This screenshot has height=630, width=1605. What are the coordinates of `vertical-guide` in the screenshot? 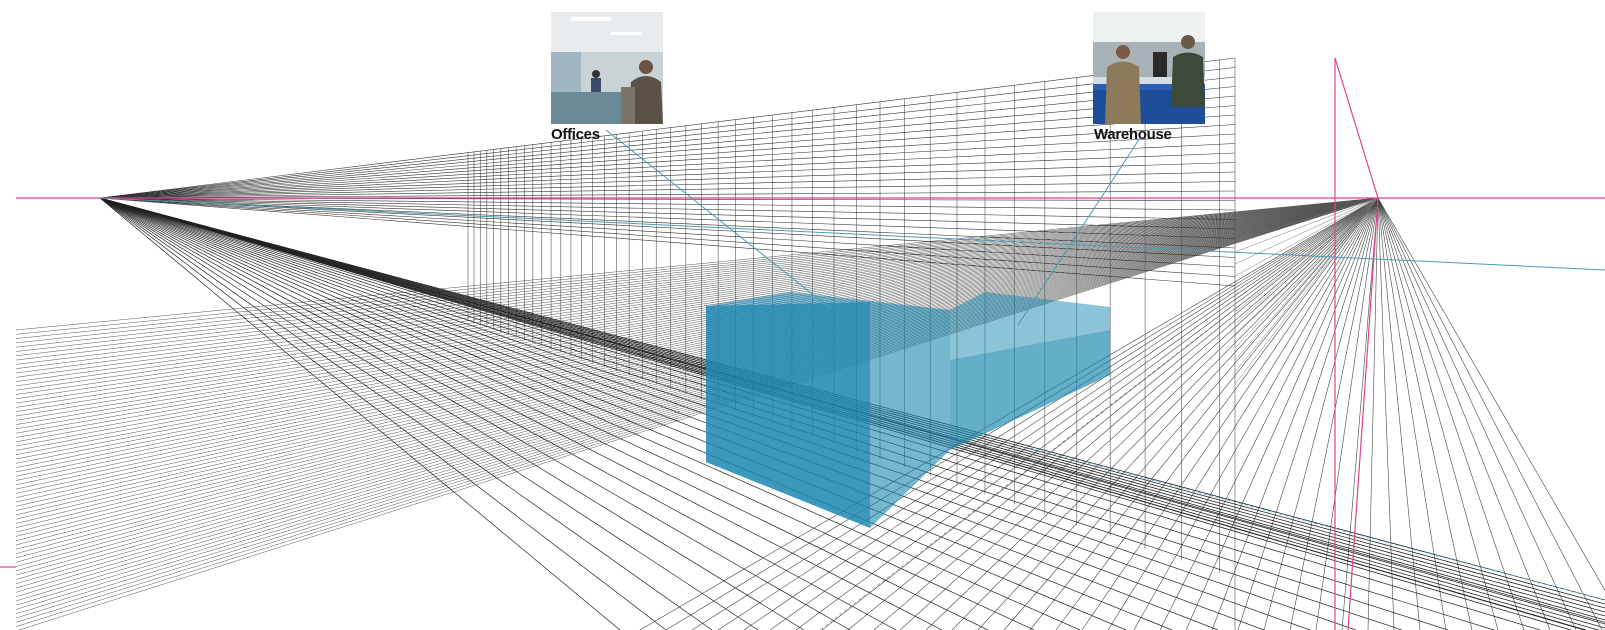 It's located at (1356, 128).